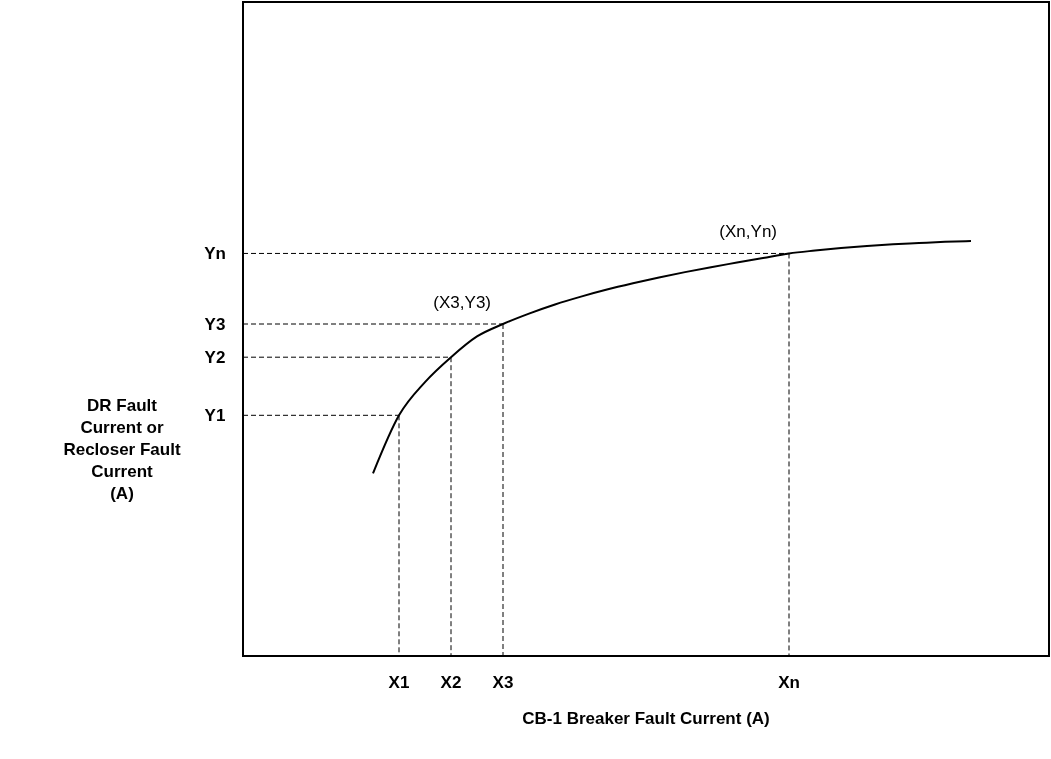 This screenshot has height=759, width=1051. What do you see at coordinates (789, 682) in the screenshot?
I see `x-tick-label: Xn` at bounding box center [789, 682].